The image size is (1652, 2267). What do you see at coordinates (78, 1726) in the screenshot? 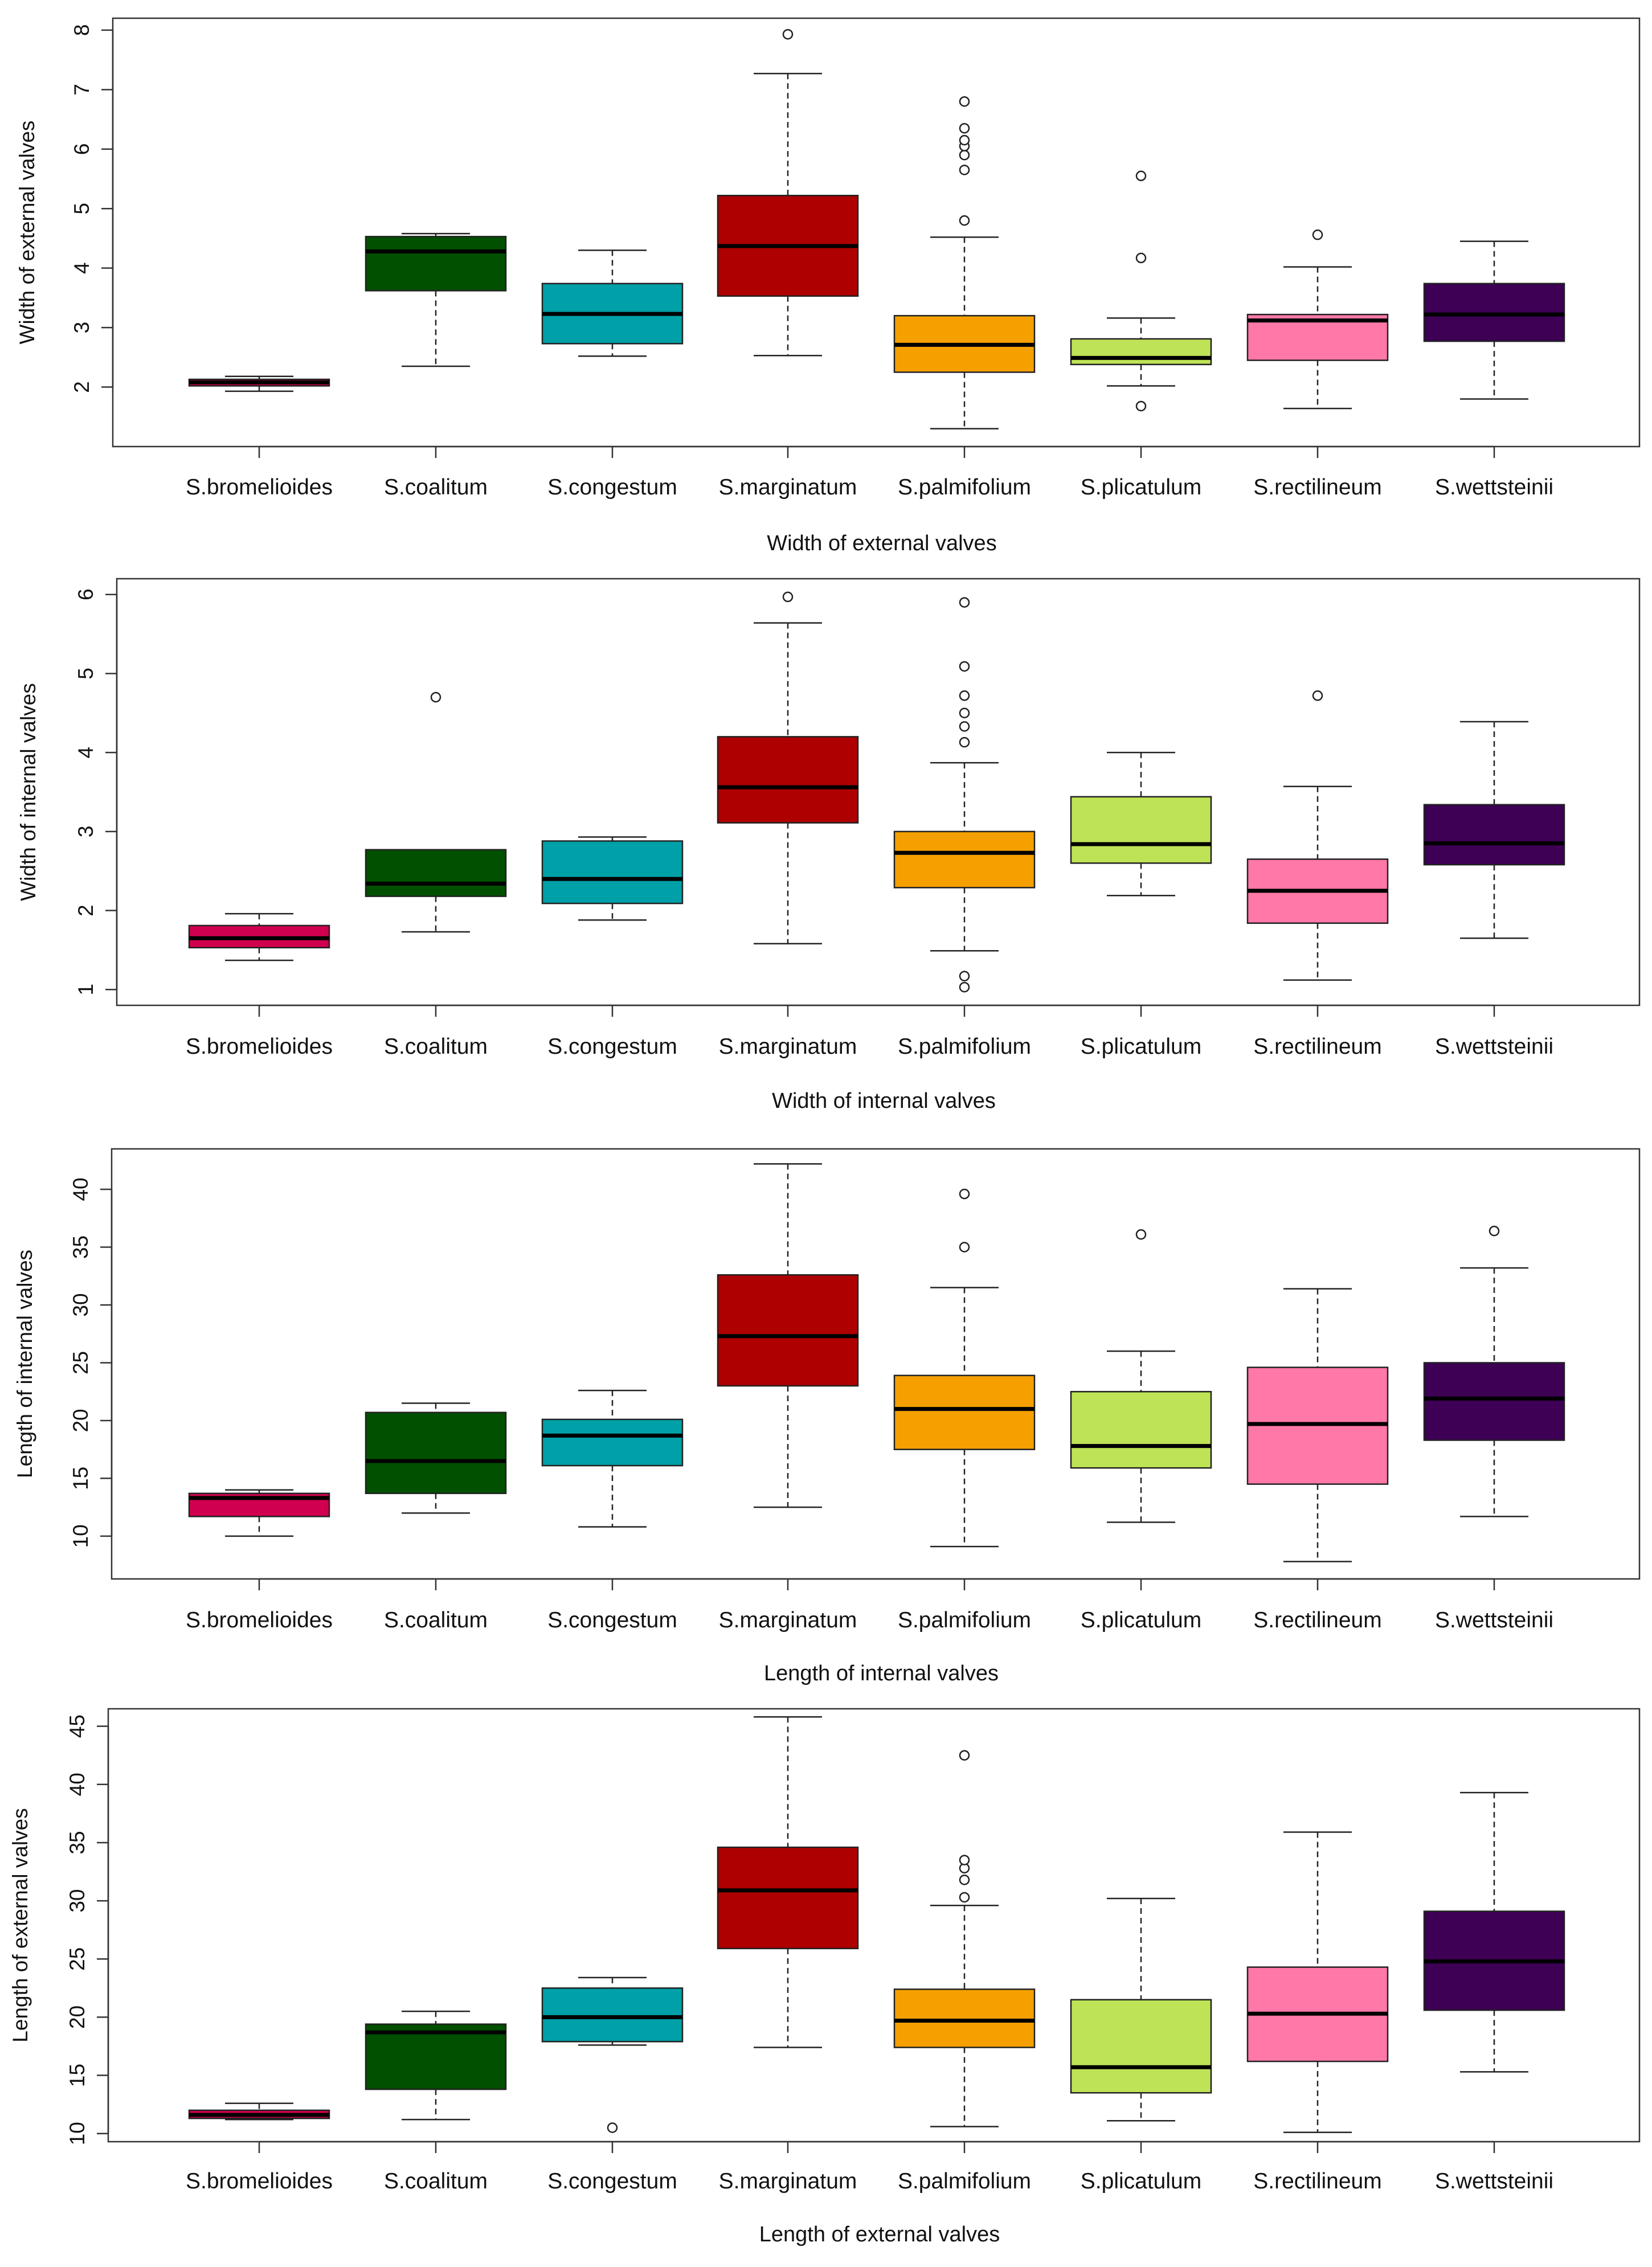
I see `y-tick-label: 45` at bounding box center [78, 1726].